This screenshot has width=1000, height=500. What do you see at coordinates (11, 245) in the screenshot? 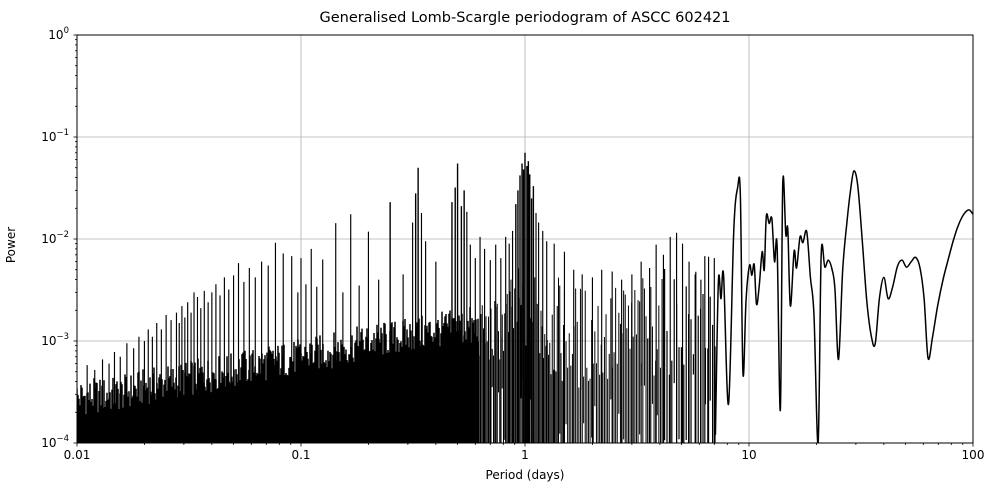
I see `y-axis-label: Power` at bounding box center [11, 245].